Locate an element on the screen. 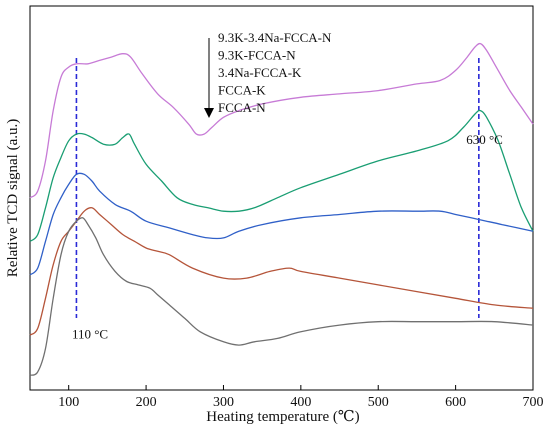 The height and width of the screenshot is (434, 550). x-tick-label: 600 is located at coordinates (455, 402).